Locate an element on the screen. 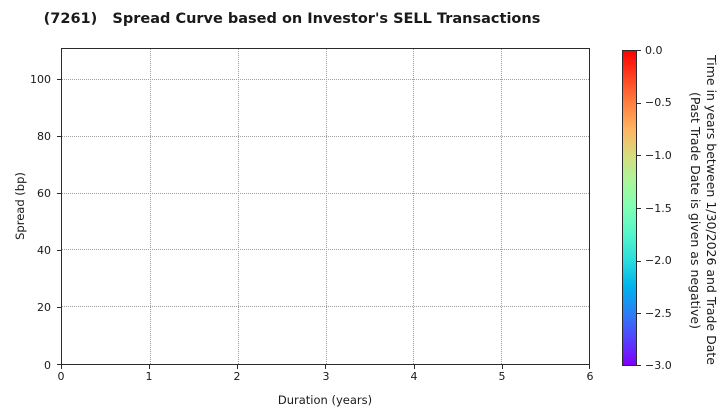 The image size is (720, 420). y-tick-label: 80 is located at coordinates (44, 136).